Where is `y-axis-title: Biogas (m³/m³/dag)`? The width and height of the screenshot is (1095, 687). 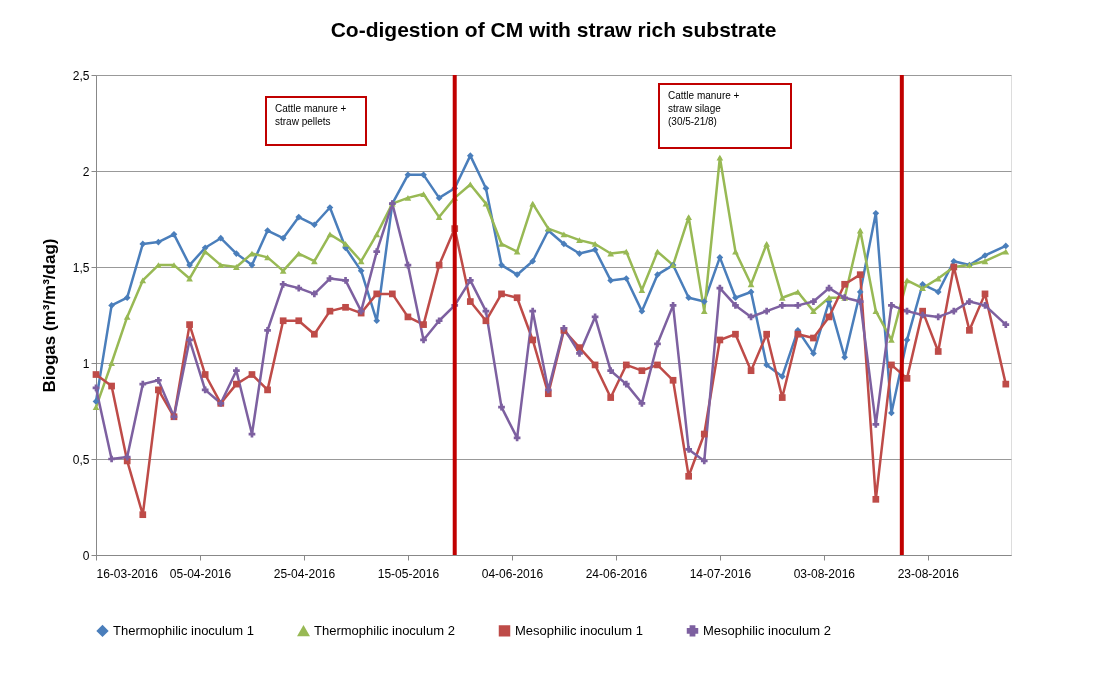
y-axis-title: Biogas (m³/m³/dag) is located at coordinates (49, 315).